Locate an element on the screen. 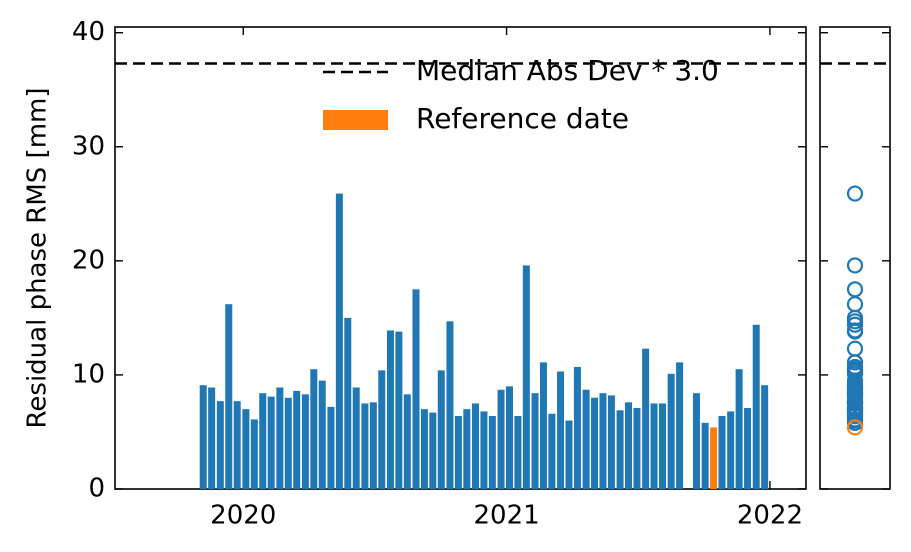  y-tick-label: 30 is located at coordinates (88, 146).